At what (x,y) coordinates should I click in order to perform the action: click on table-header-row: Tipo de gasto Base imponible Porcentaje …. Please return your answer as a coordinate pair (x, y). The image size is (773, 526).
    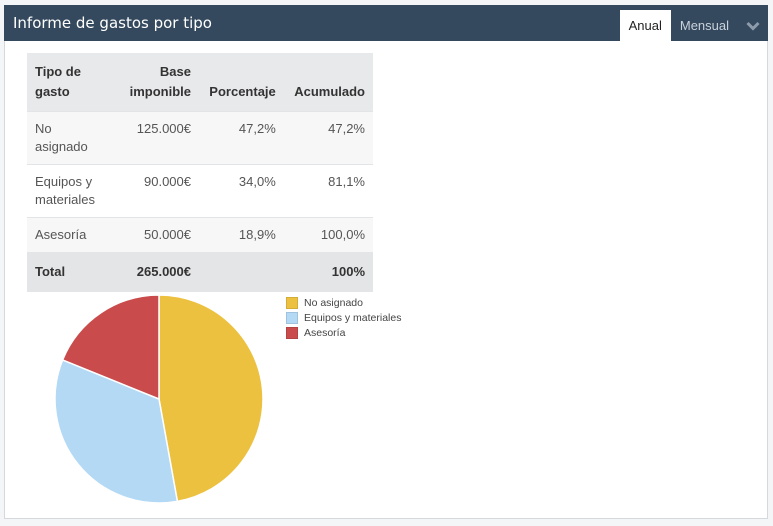
    Looking at the image, I should click on (200, 82).